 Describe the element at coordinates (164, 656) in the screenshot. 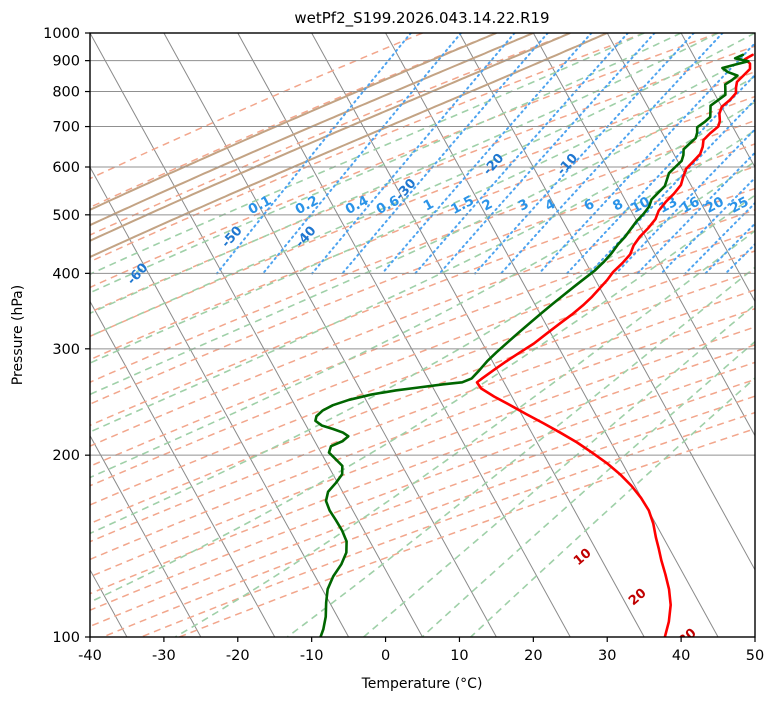

I see `x-tick-label: -30` at that location.